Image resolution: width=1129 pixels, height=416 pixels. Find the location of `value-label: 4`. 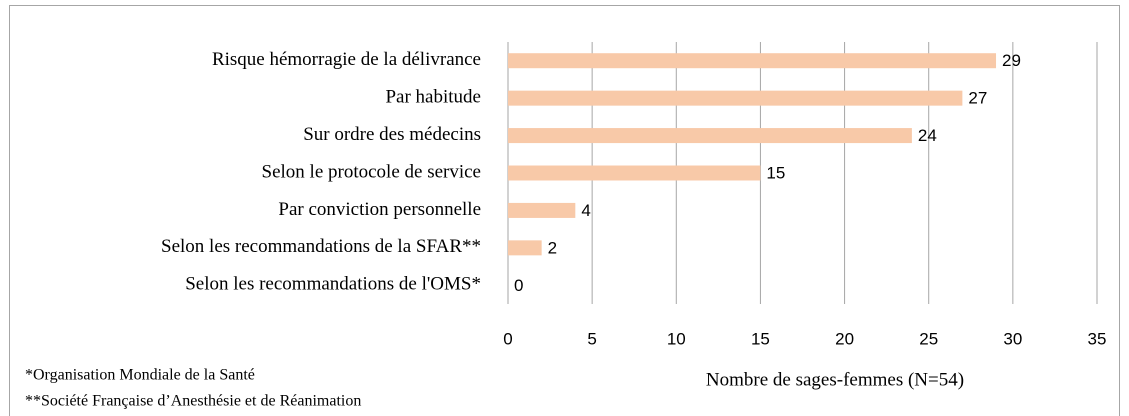

value-label: 4 is located at coordinates (585, 210).